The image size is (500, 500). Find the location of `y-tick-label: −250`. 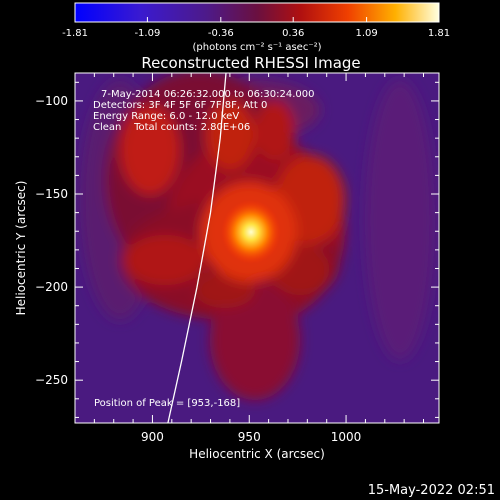

y-tick-label: −250 is located at coordinates (51, 380).